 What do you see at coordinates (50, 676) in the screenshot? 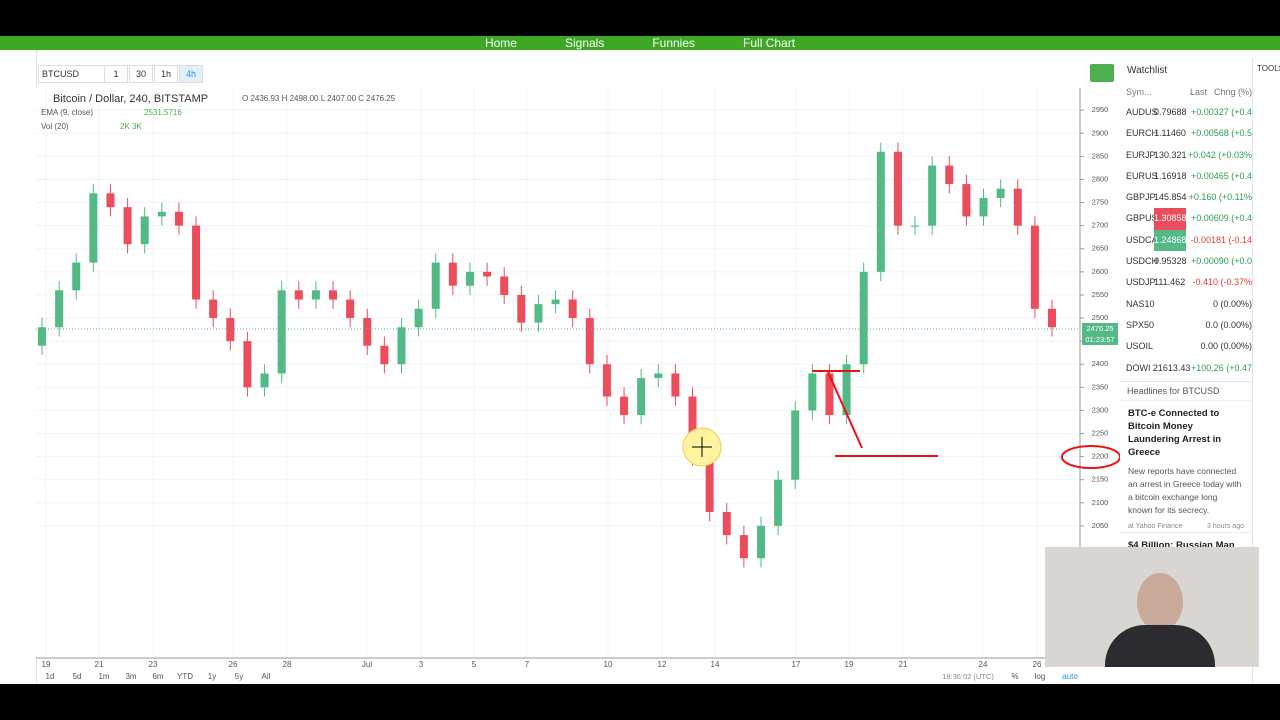
I see `range-button: 1d` at bounding box center [50, 676].